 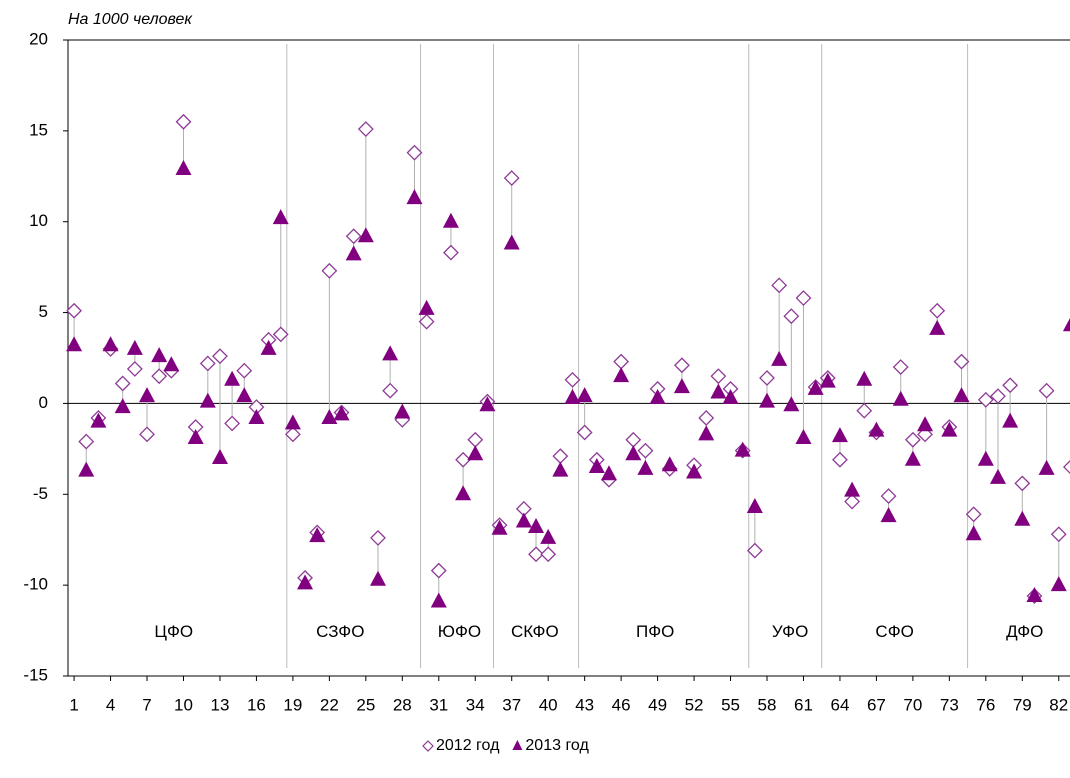 I want to click on y-tick-label: 15, so click(x=38, y=129).